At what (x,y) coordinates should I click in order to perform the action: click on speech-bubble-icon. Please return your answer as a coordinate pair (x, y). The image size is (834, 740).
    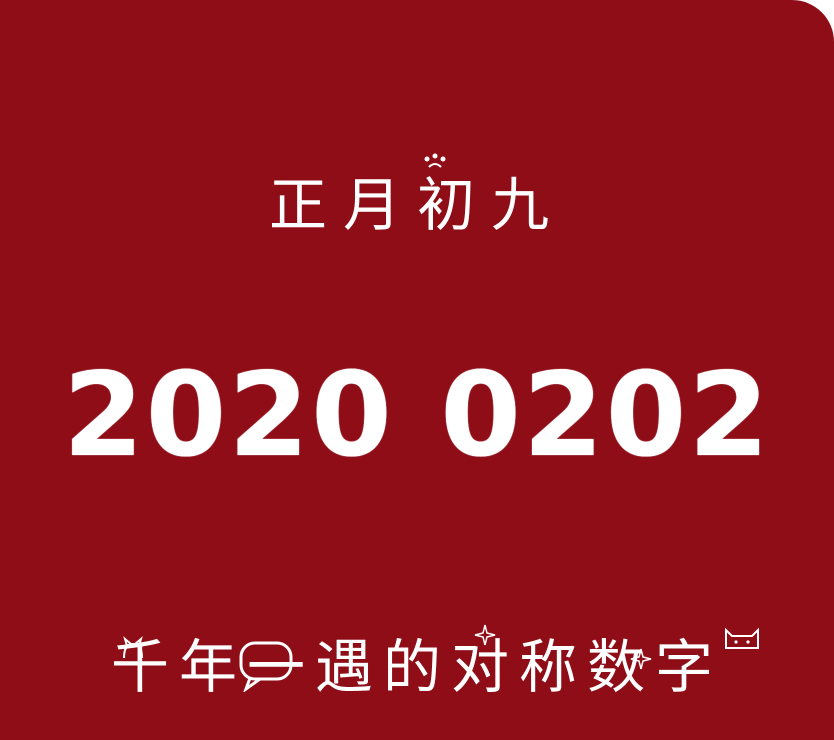
    Looking at the image, I should click on (266, 666).